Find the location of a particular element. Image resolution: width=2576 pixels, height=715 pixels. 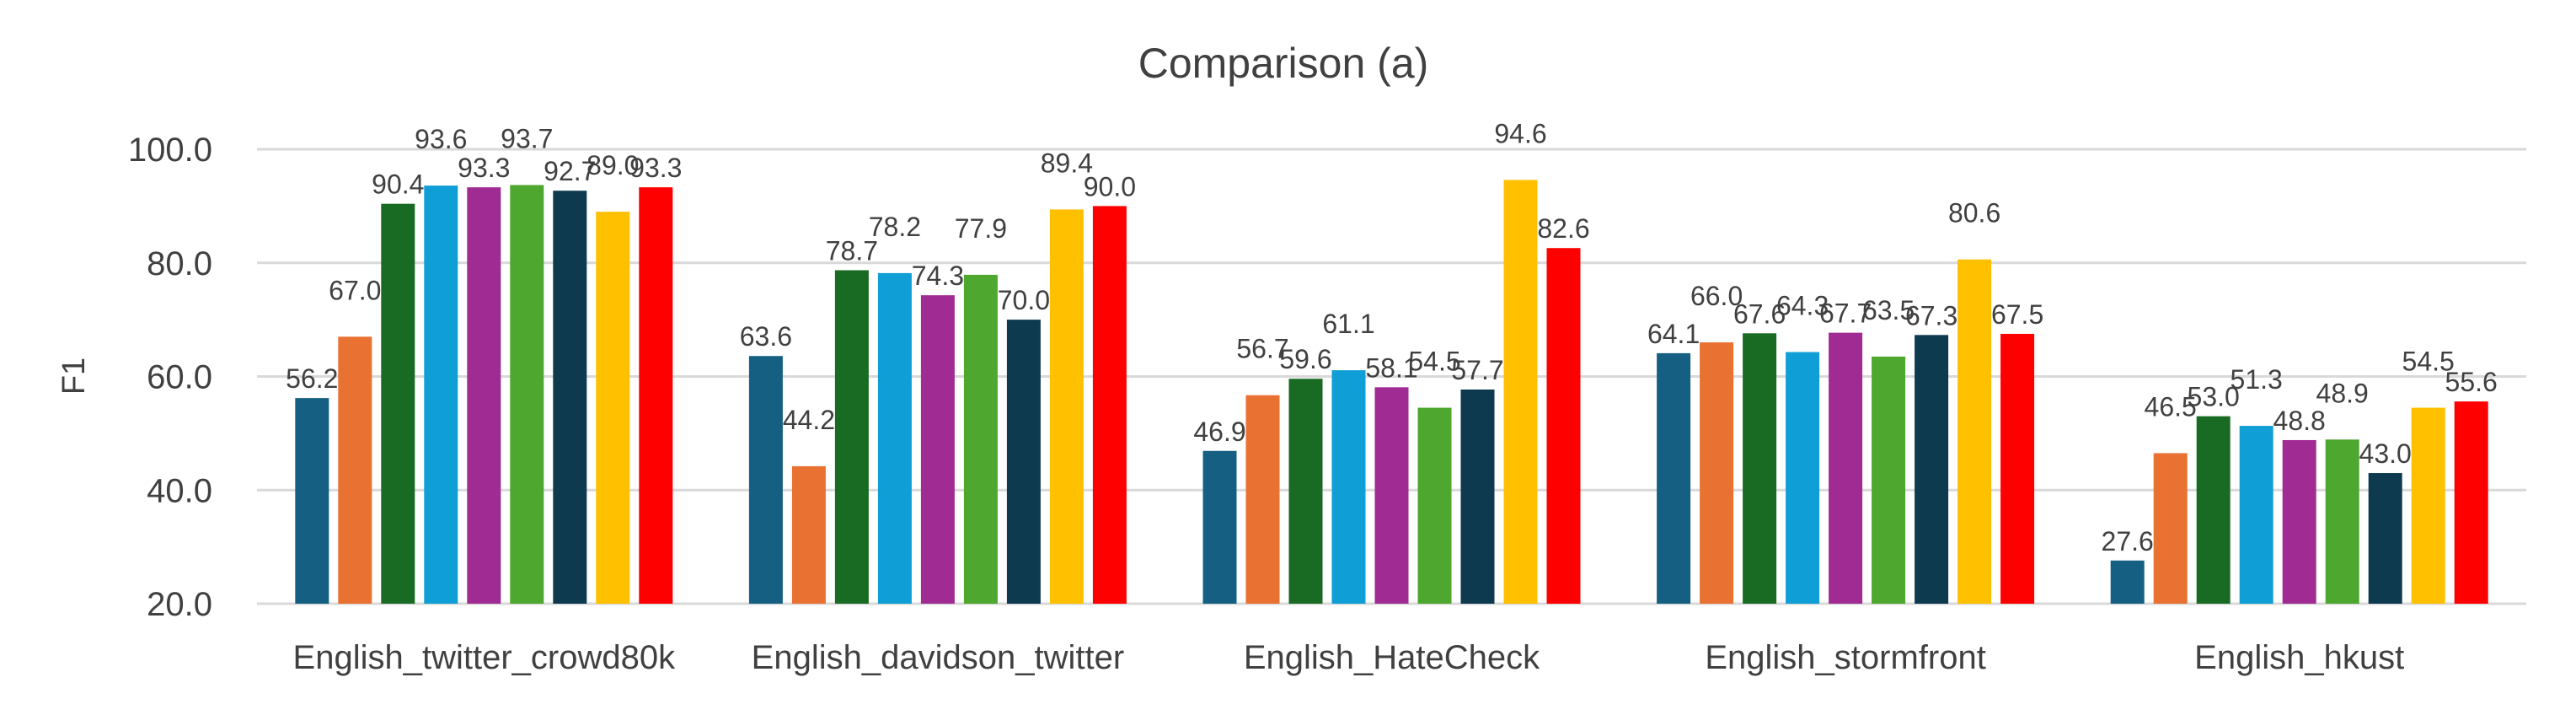

data-label: 44.2 is located at coordinates (809, 420).